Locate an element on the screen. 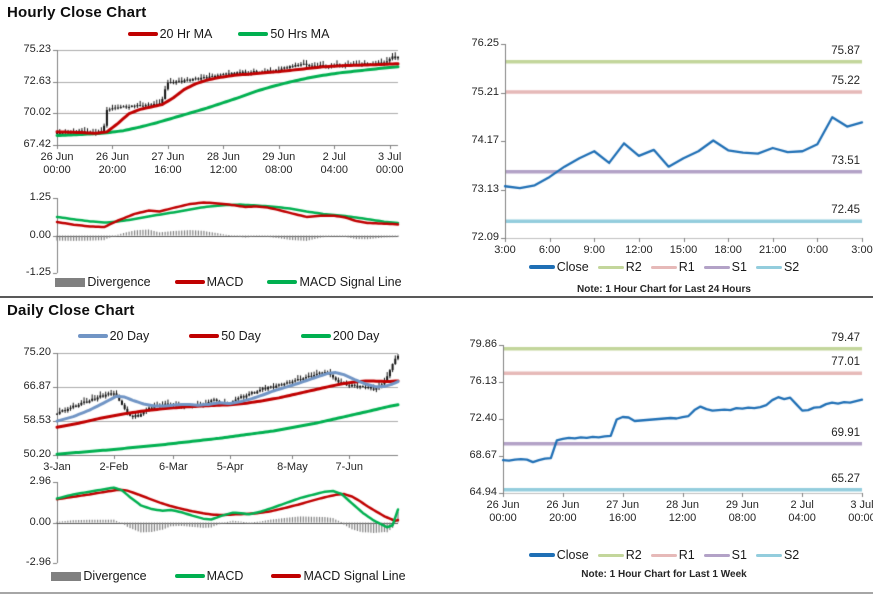  y-tick-label: 72.09 is located at coordinates (485, 237).